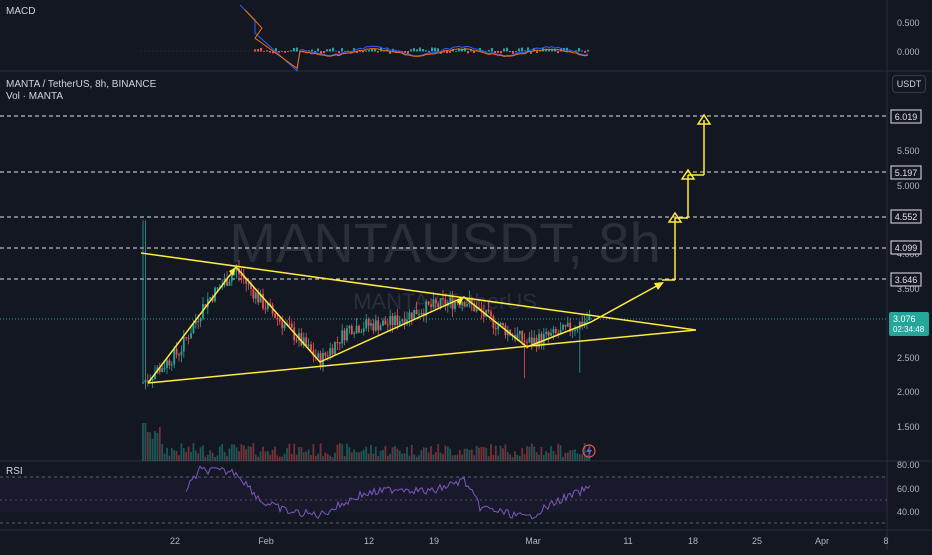  What do you see at coordinates (908, 151) in the screenshot?
I see `price-tick-label: 5.500` at bounding box center [908, 151].